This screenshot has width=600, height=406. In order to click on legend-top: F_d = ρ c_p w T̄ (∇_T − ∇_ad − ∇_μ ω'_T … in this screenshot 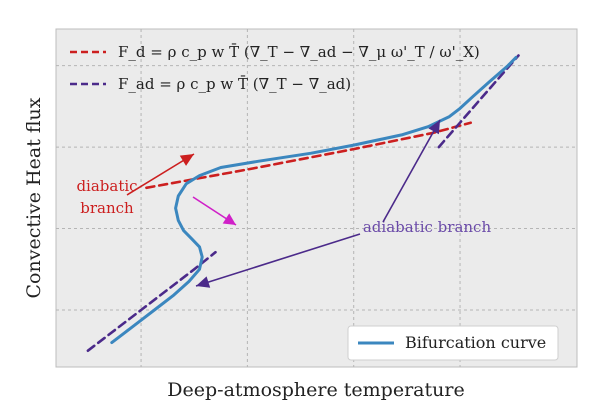, I will do `click(275, 68)`.